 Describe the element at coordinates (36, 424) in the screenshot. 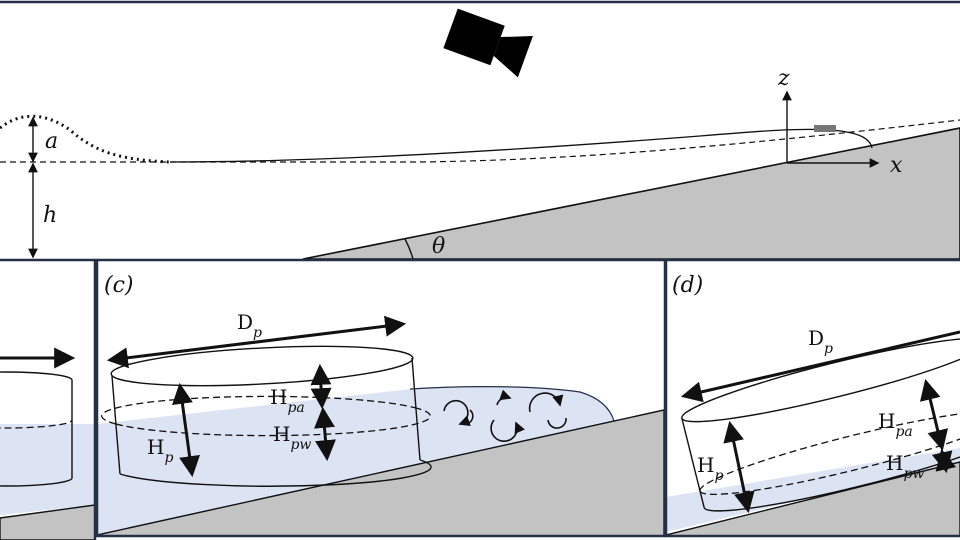

I see `panel-b-water-line` at that location.